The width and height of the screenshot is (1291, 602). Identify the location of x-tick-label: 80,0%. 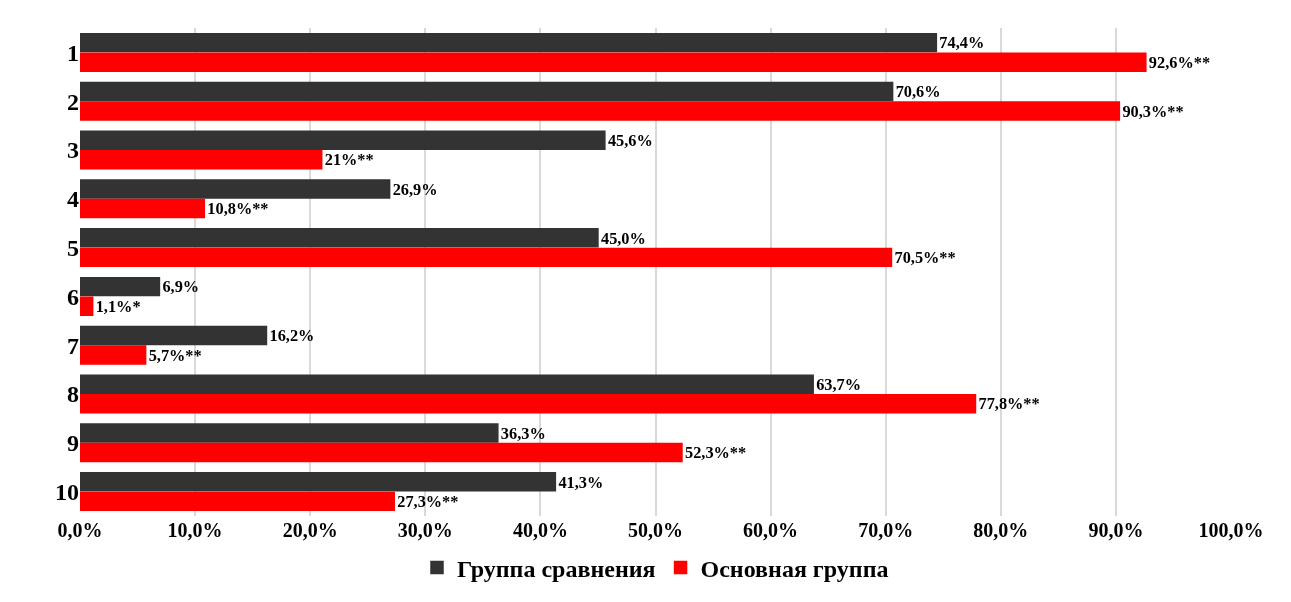
(1001, 530).